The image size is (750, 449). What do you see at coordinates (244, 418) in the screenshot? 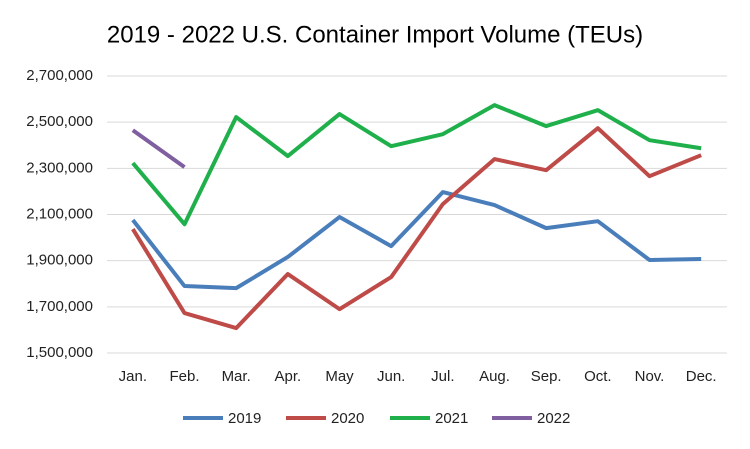
I see `legend-label: 2019` at bounding box center [244, 418].